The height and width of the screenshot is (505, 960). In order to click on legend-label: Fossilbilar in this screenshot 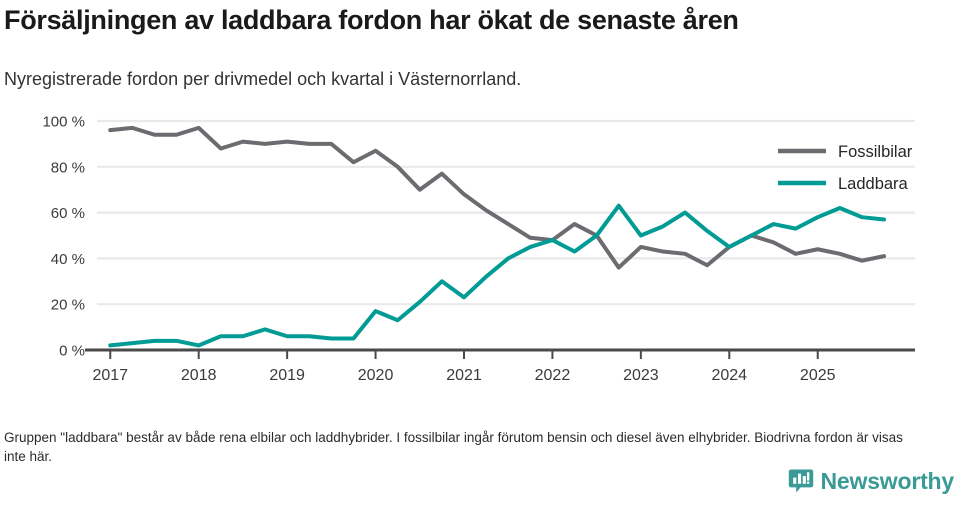, I will do `click(875, 152)`.